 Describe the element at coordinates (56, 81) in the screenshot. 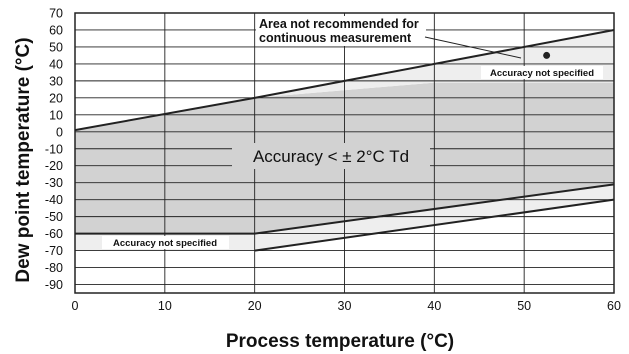

I see `y-tick-label: 30` at that location.